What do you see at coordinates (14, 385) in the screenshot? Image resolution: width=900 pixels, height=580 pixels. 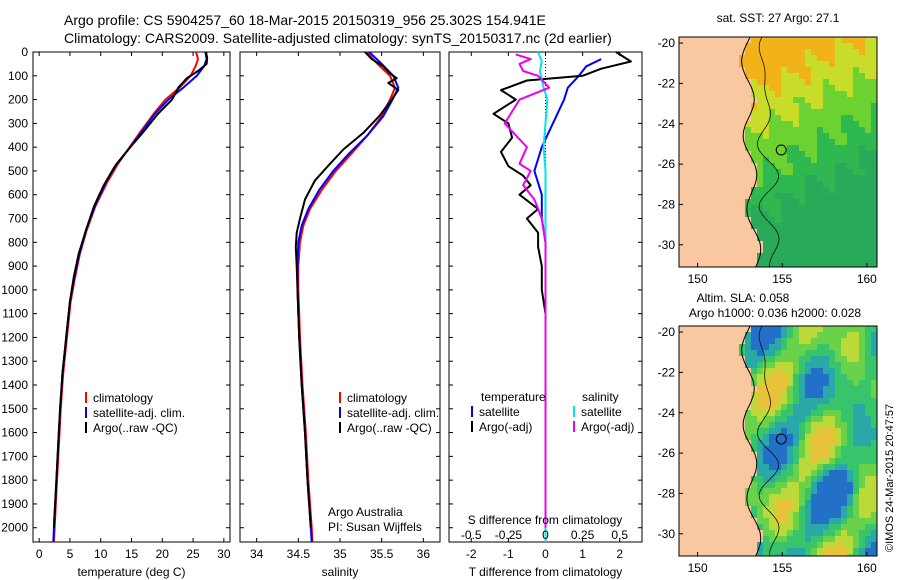 I see `y-tick-label: 1400` at bounding box center [14, 385].